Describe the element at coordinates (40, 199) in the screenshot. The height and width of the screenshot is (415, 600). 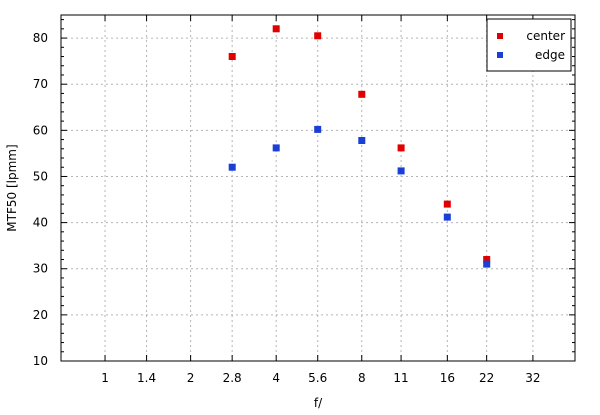
I see `y-tick-labels: 10 20 30 40 50 60 70 80` at that location.